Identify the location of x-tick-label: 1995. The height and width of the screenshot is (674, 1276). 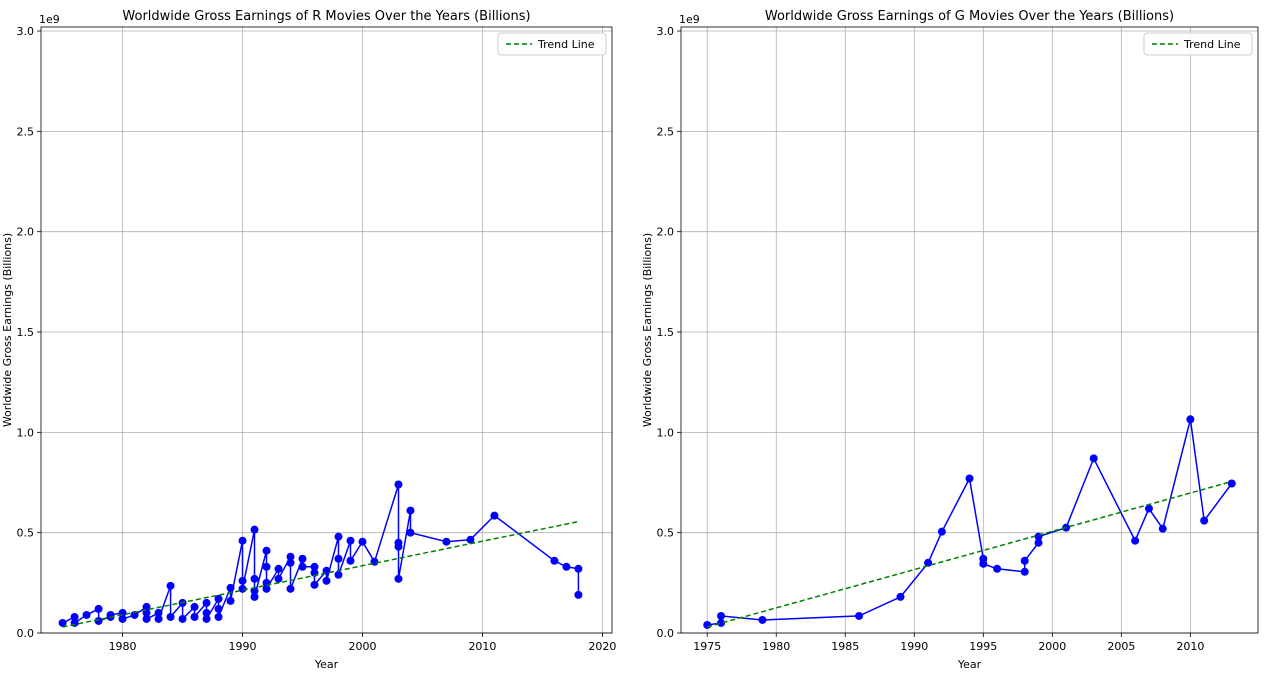
(983, 646).